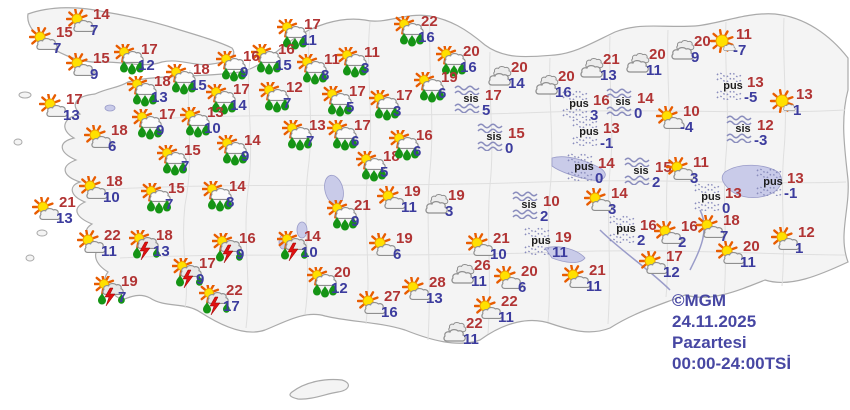 The image size is (850, 410). Describe the element at coordinates (384, 172) in the screenshot. I see `low-temp: 5` at that location.